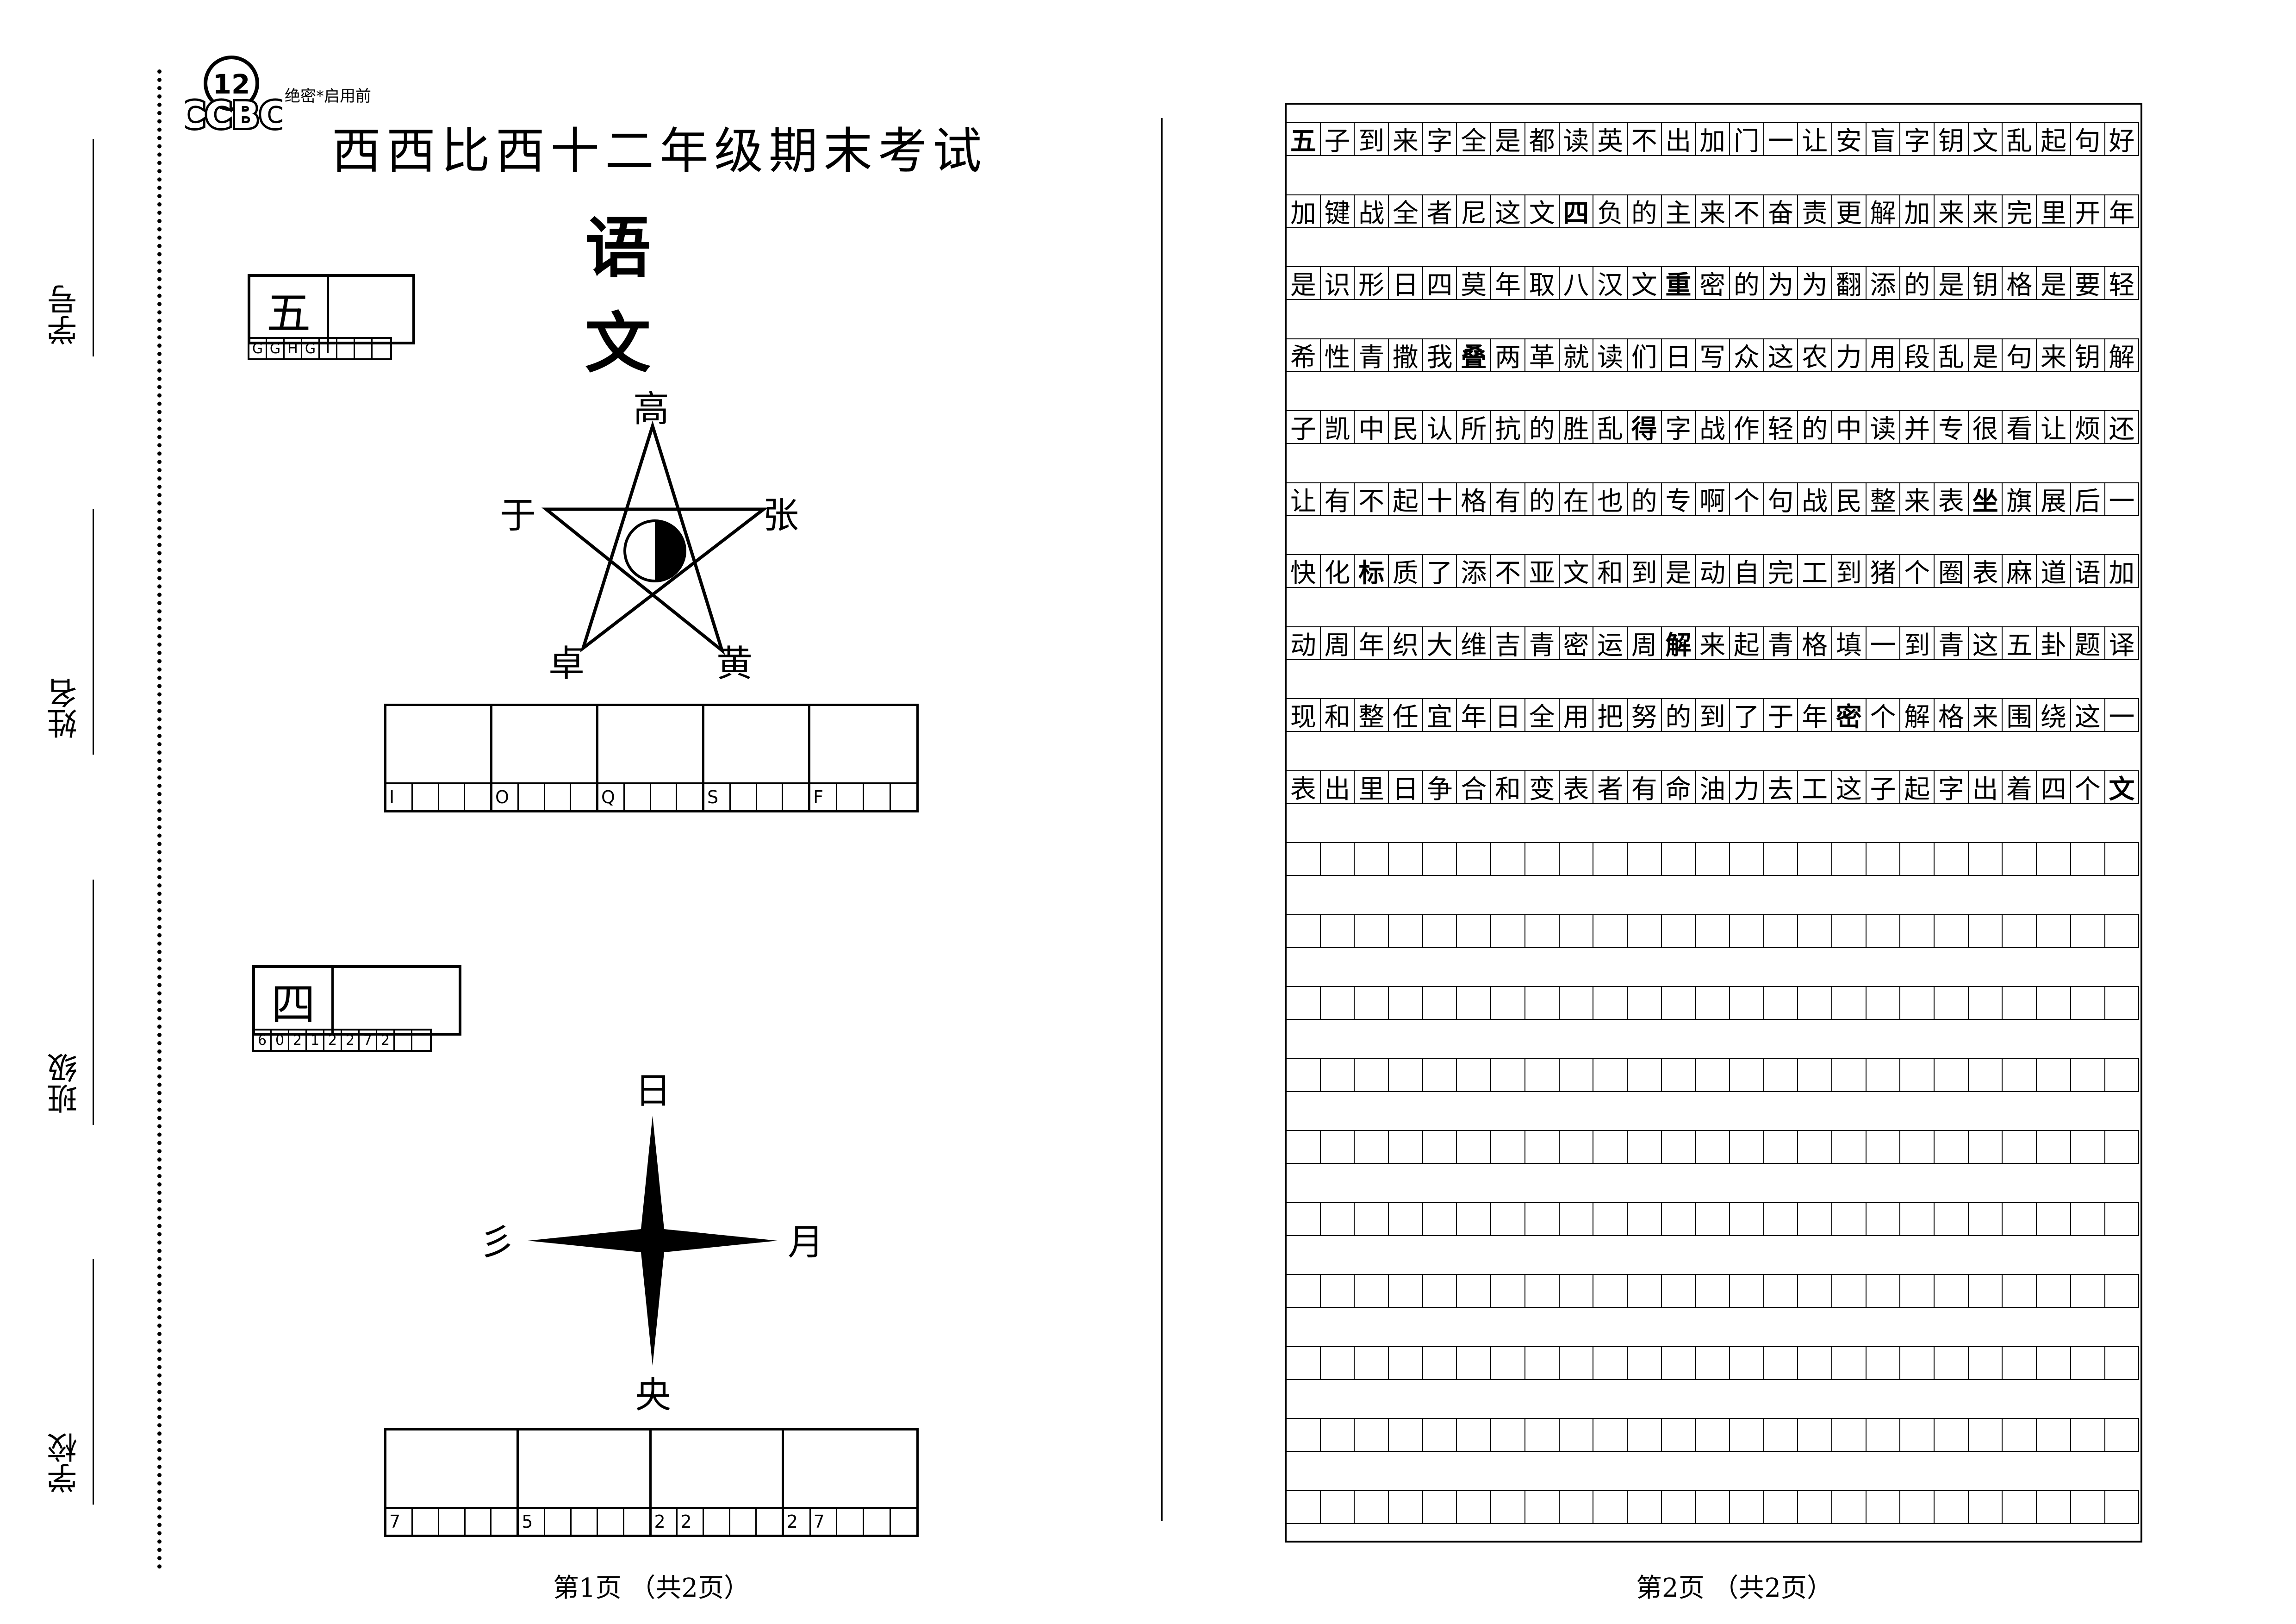 The height and width of the screenshot is (1624, 2296). Describe the element at coordinates (1304, 715) in the screenshot. I see `grid-cell: 现` at that location.